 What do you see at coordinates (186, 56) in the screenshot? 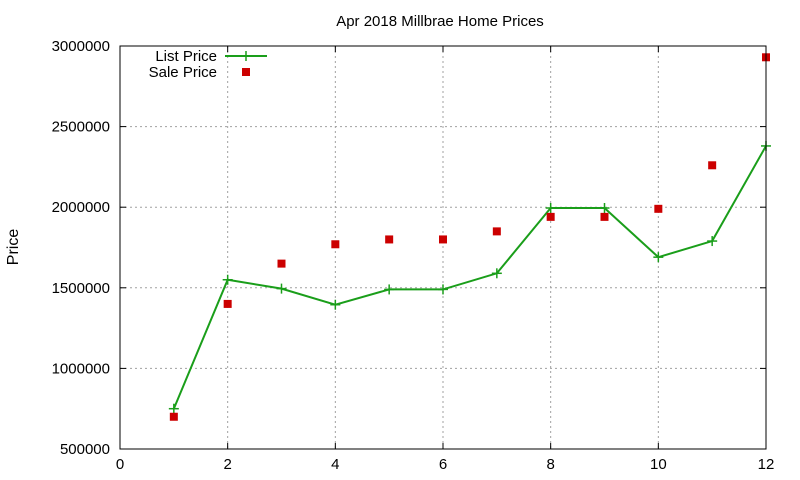
I see `legend-label-list-price: List Price` at bounding box center [186, 56].